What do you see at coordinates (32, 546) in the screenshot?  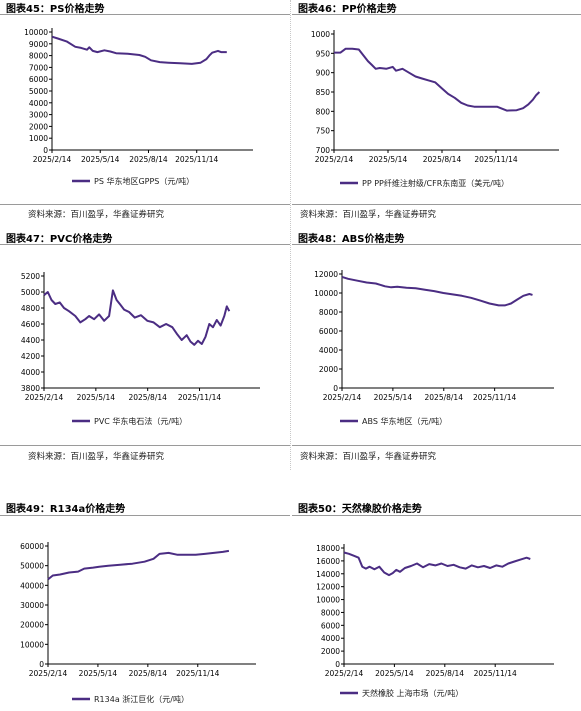 I see `y-tick-label: 60000` at bounding box center [32, 546].